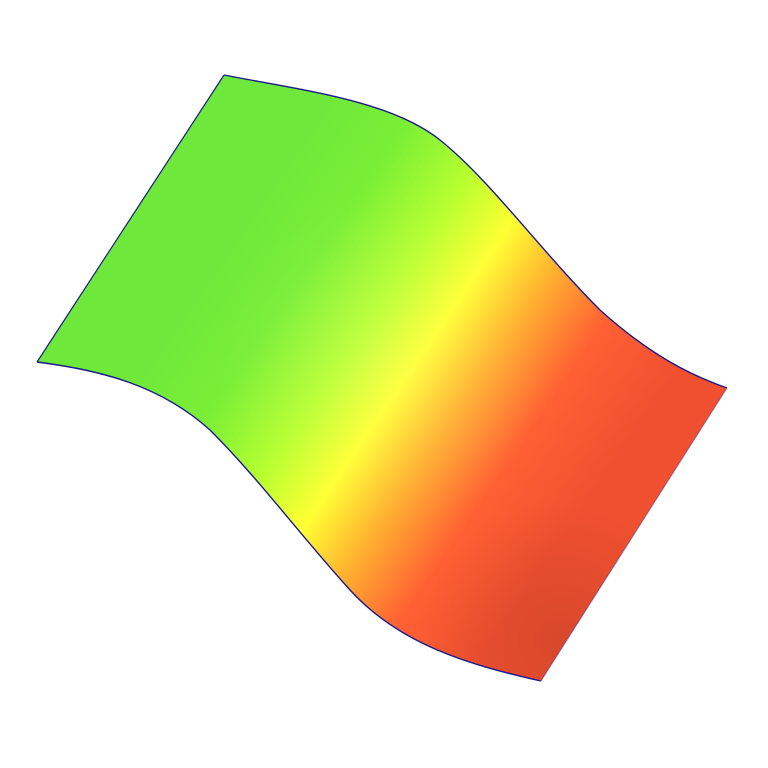  I want to click on surface-edge-right, so click(634, 534).